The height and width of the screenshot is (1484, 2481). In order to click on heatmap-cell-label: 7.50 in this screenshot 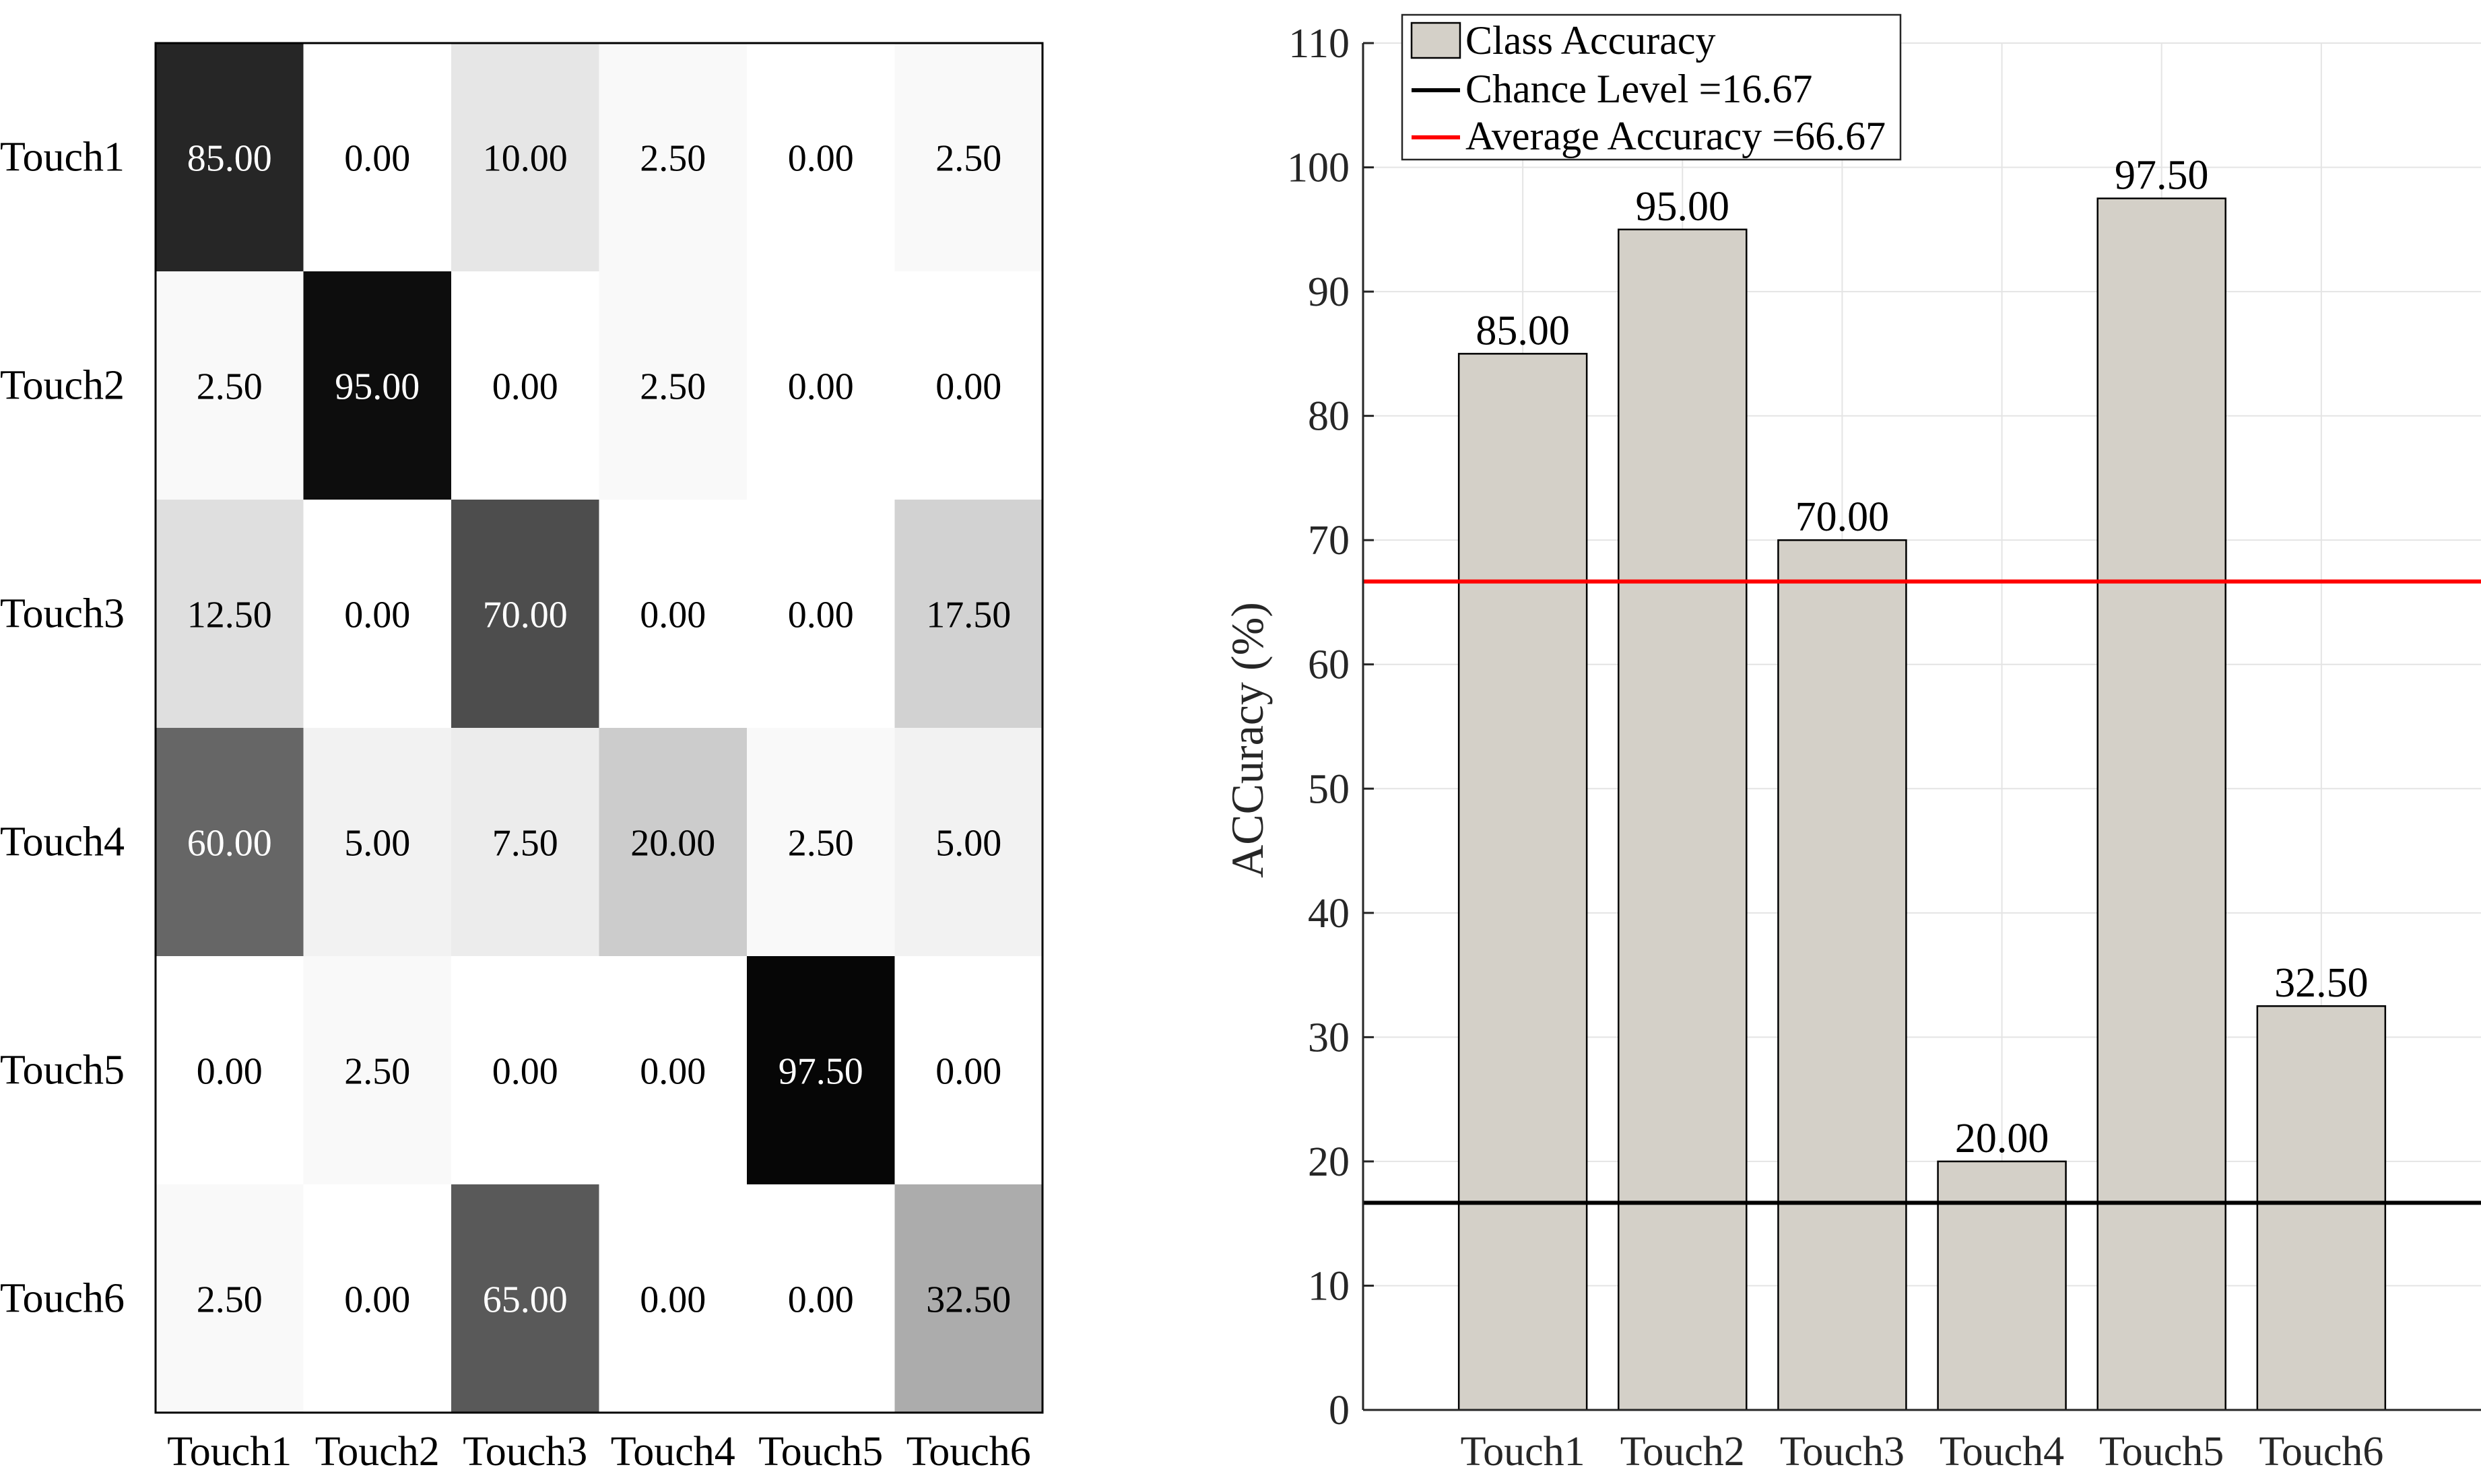, I will do `click(525, 844)`.